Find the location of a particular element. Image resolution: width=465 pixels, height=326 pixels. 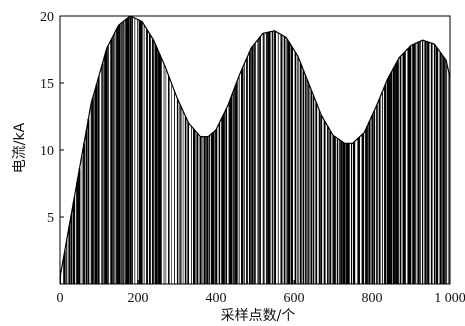

x-tick-label: 400 is located at coordinates (216, 298).